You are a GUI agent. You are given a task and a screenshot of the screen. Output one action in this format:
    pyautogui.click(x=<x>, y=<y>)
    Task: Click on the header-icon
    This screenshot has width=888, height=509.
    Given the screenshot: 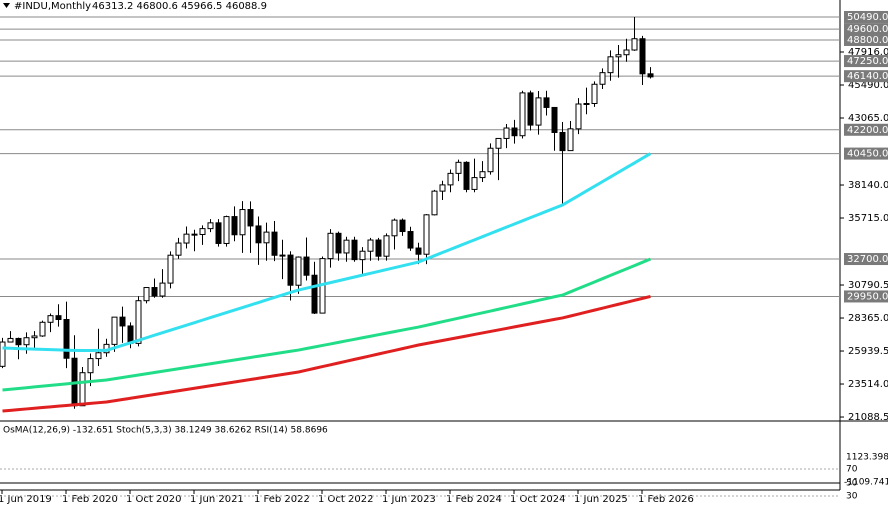 What is the action you would take?
    pyautogui.click(x=6, y=5)
    